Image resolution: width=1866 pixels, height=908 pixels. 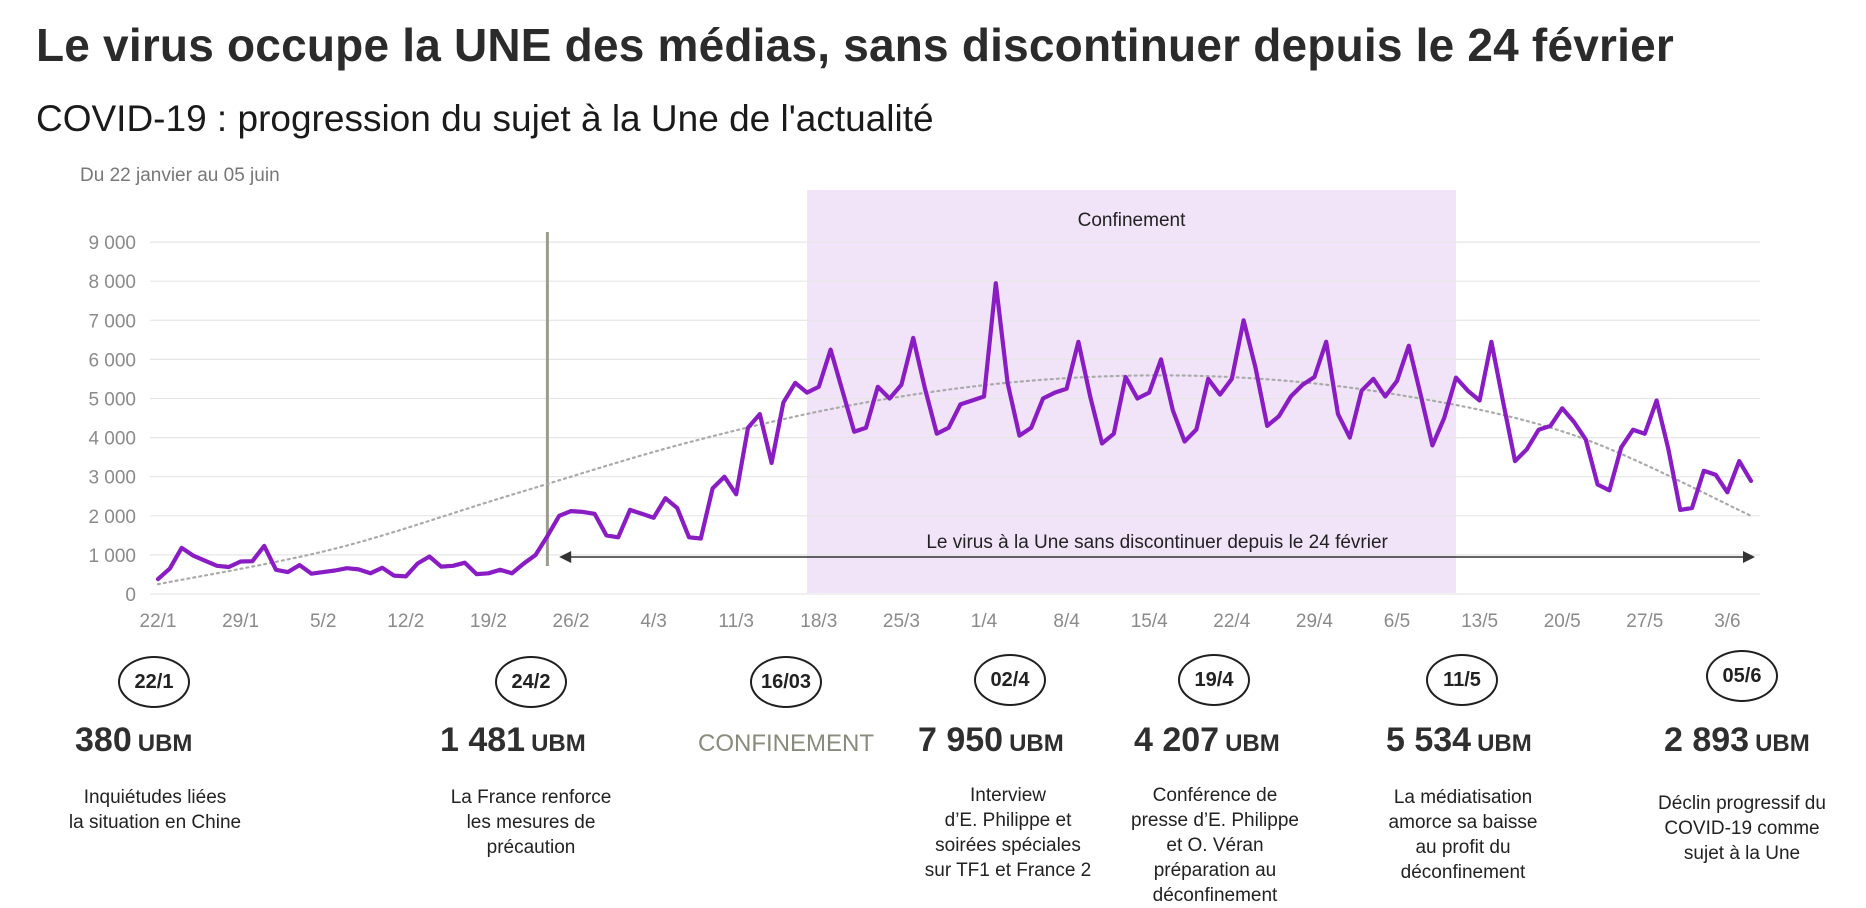 What do you see at coordinates (565, 557) in the screenshot?
I see `arrow-head-left` at bounding box center [565, 557].